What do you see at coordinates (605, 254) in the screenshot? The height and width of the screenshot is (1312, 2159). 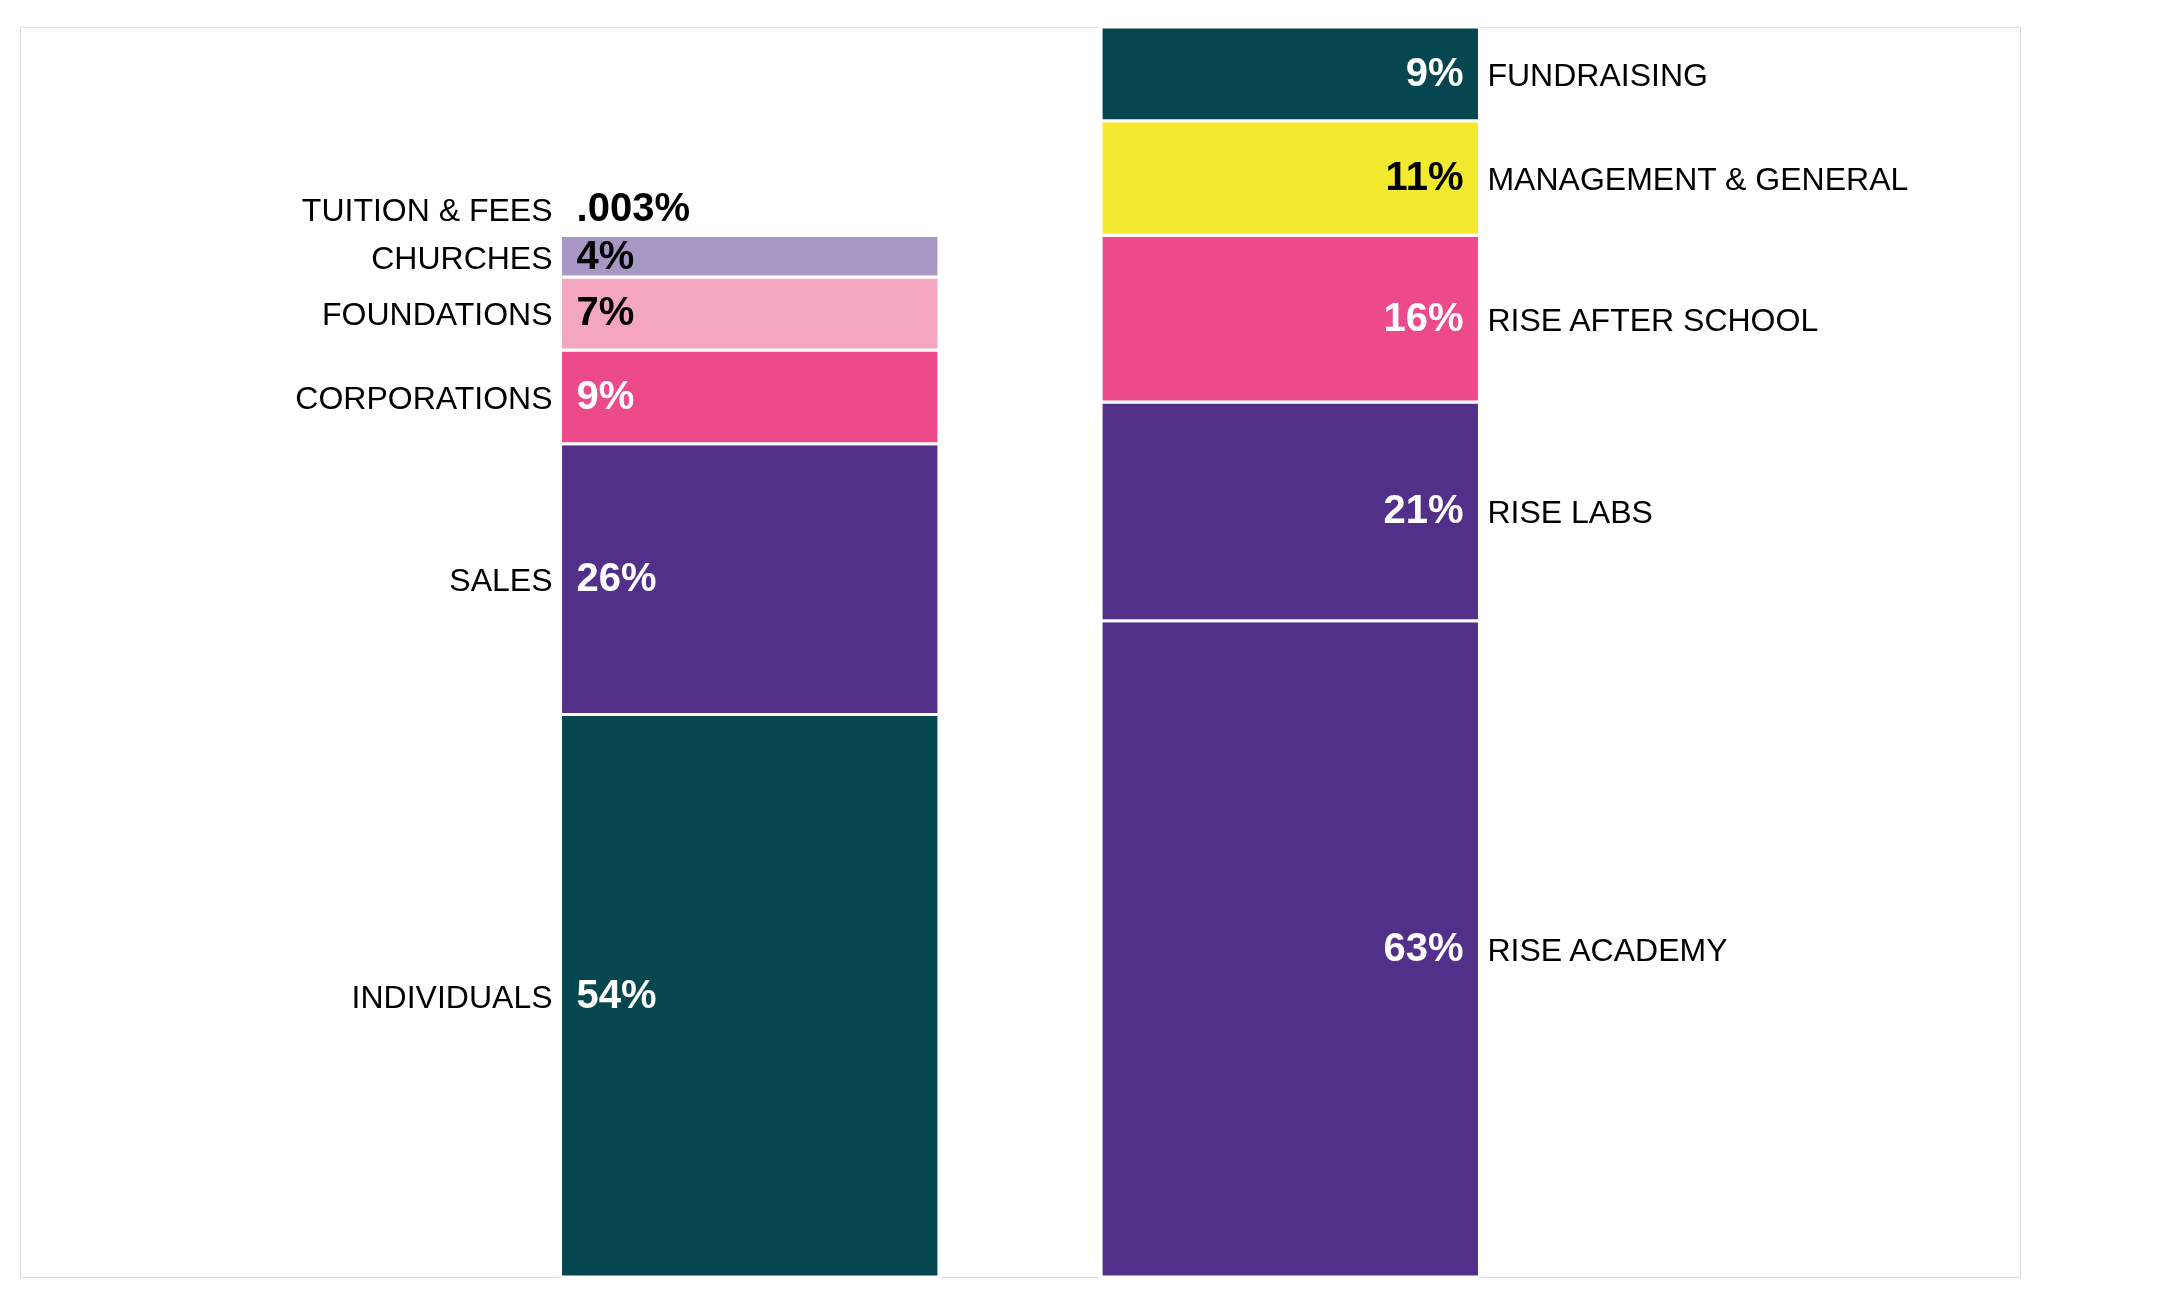 I see `data-label: 4%` at bounding box center [605, 254].